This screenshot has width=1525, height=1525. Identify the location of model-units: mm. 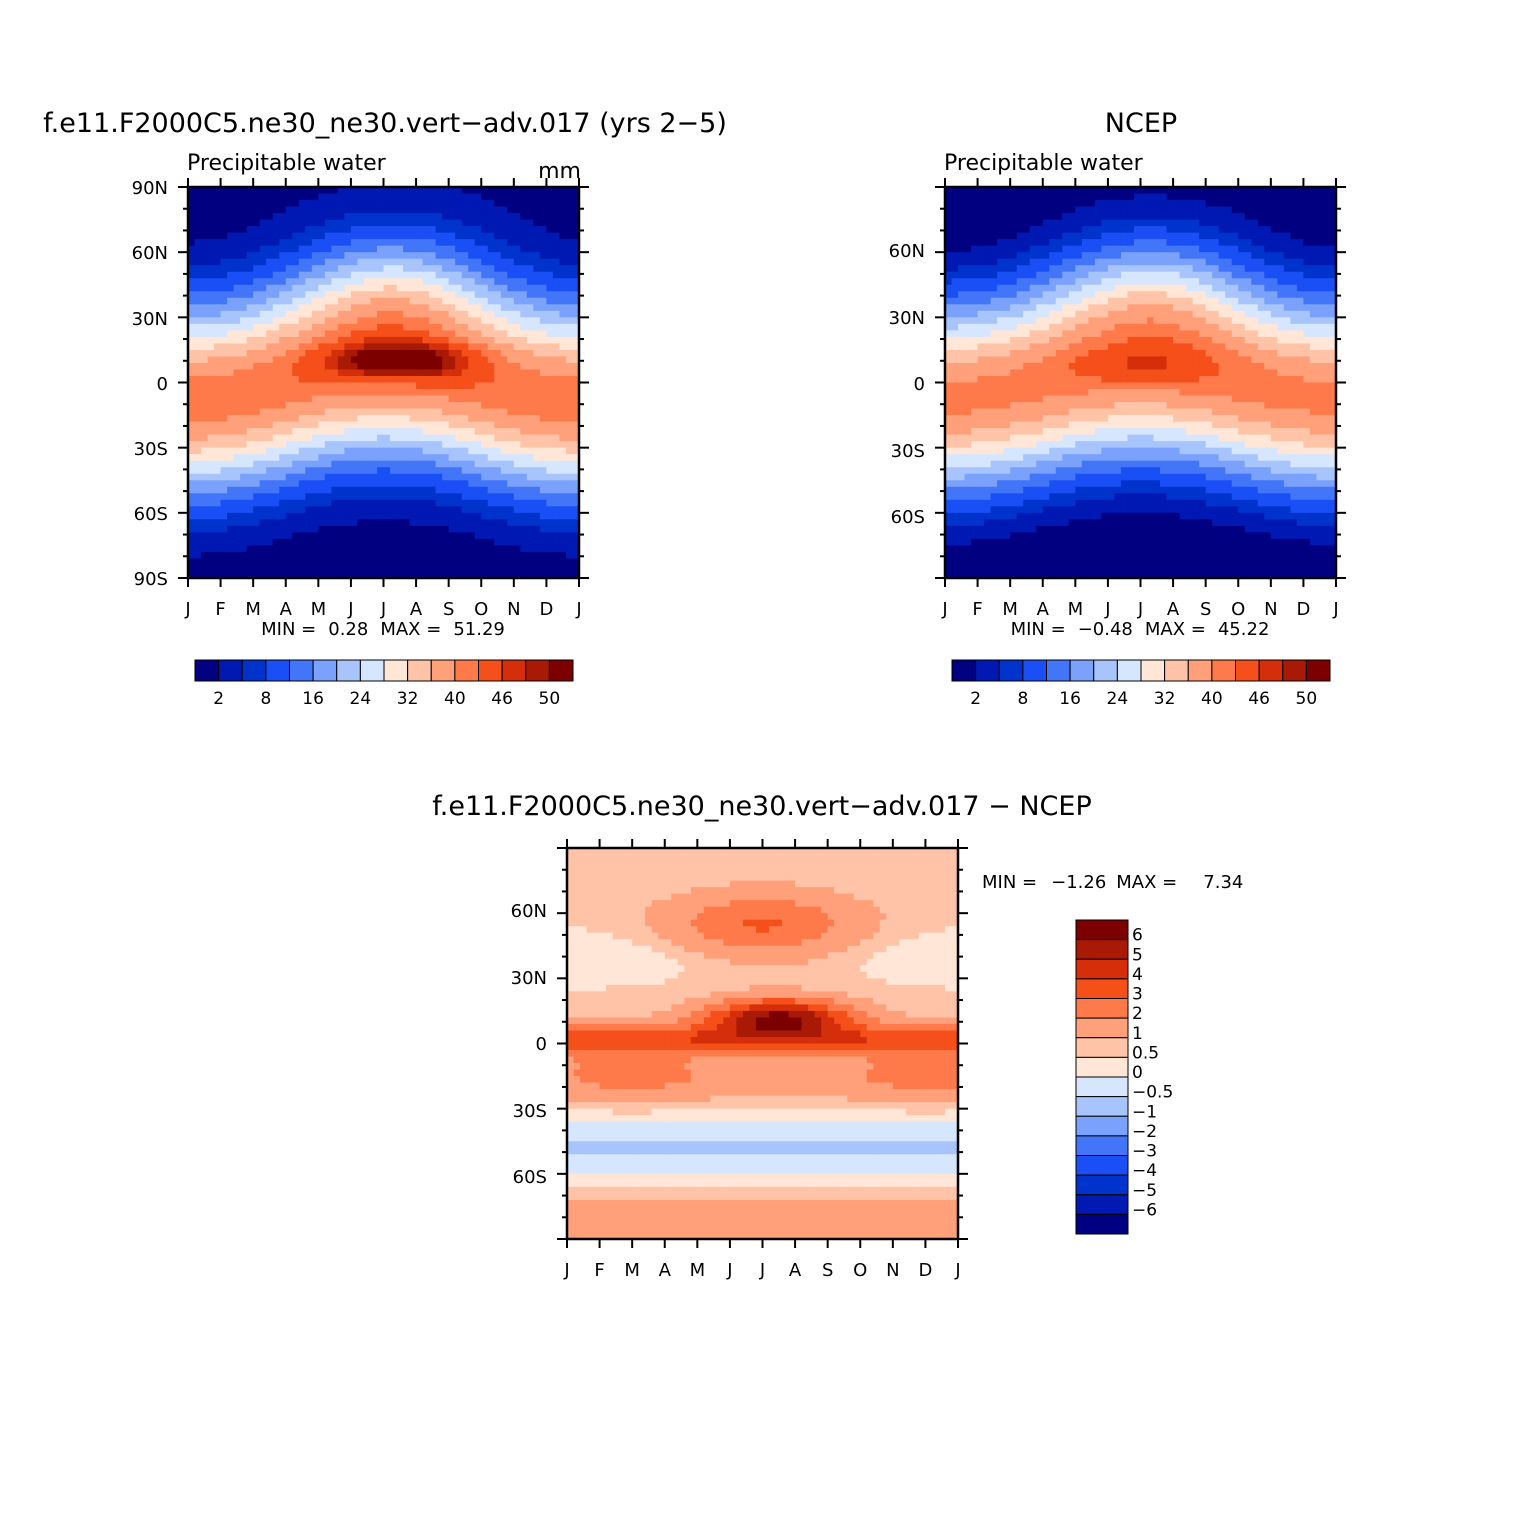
(559, 171).